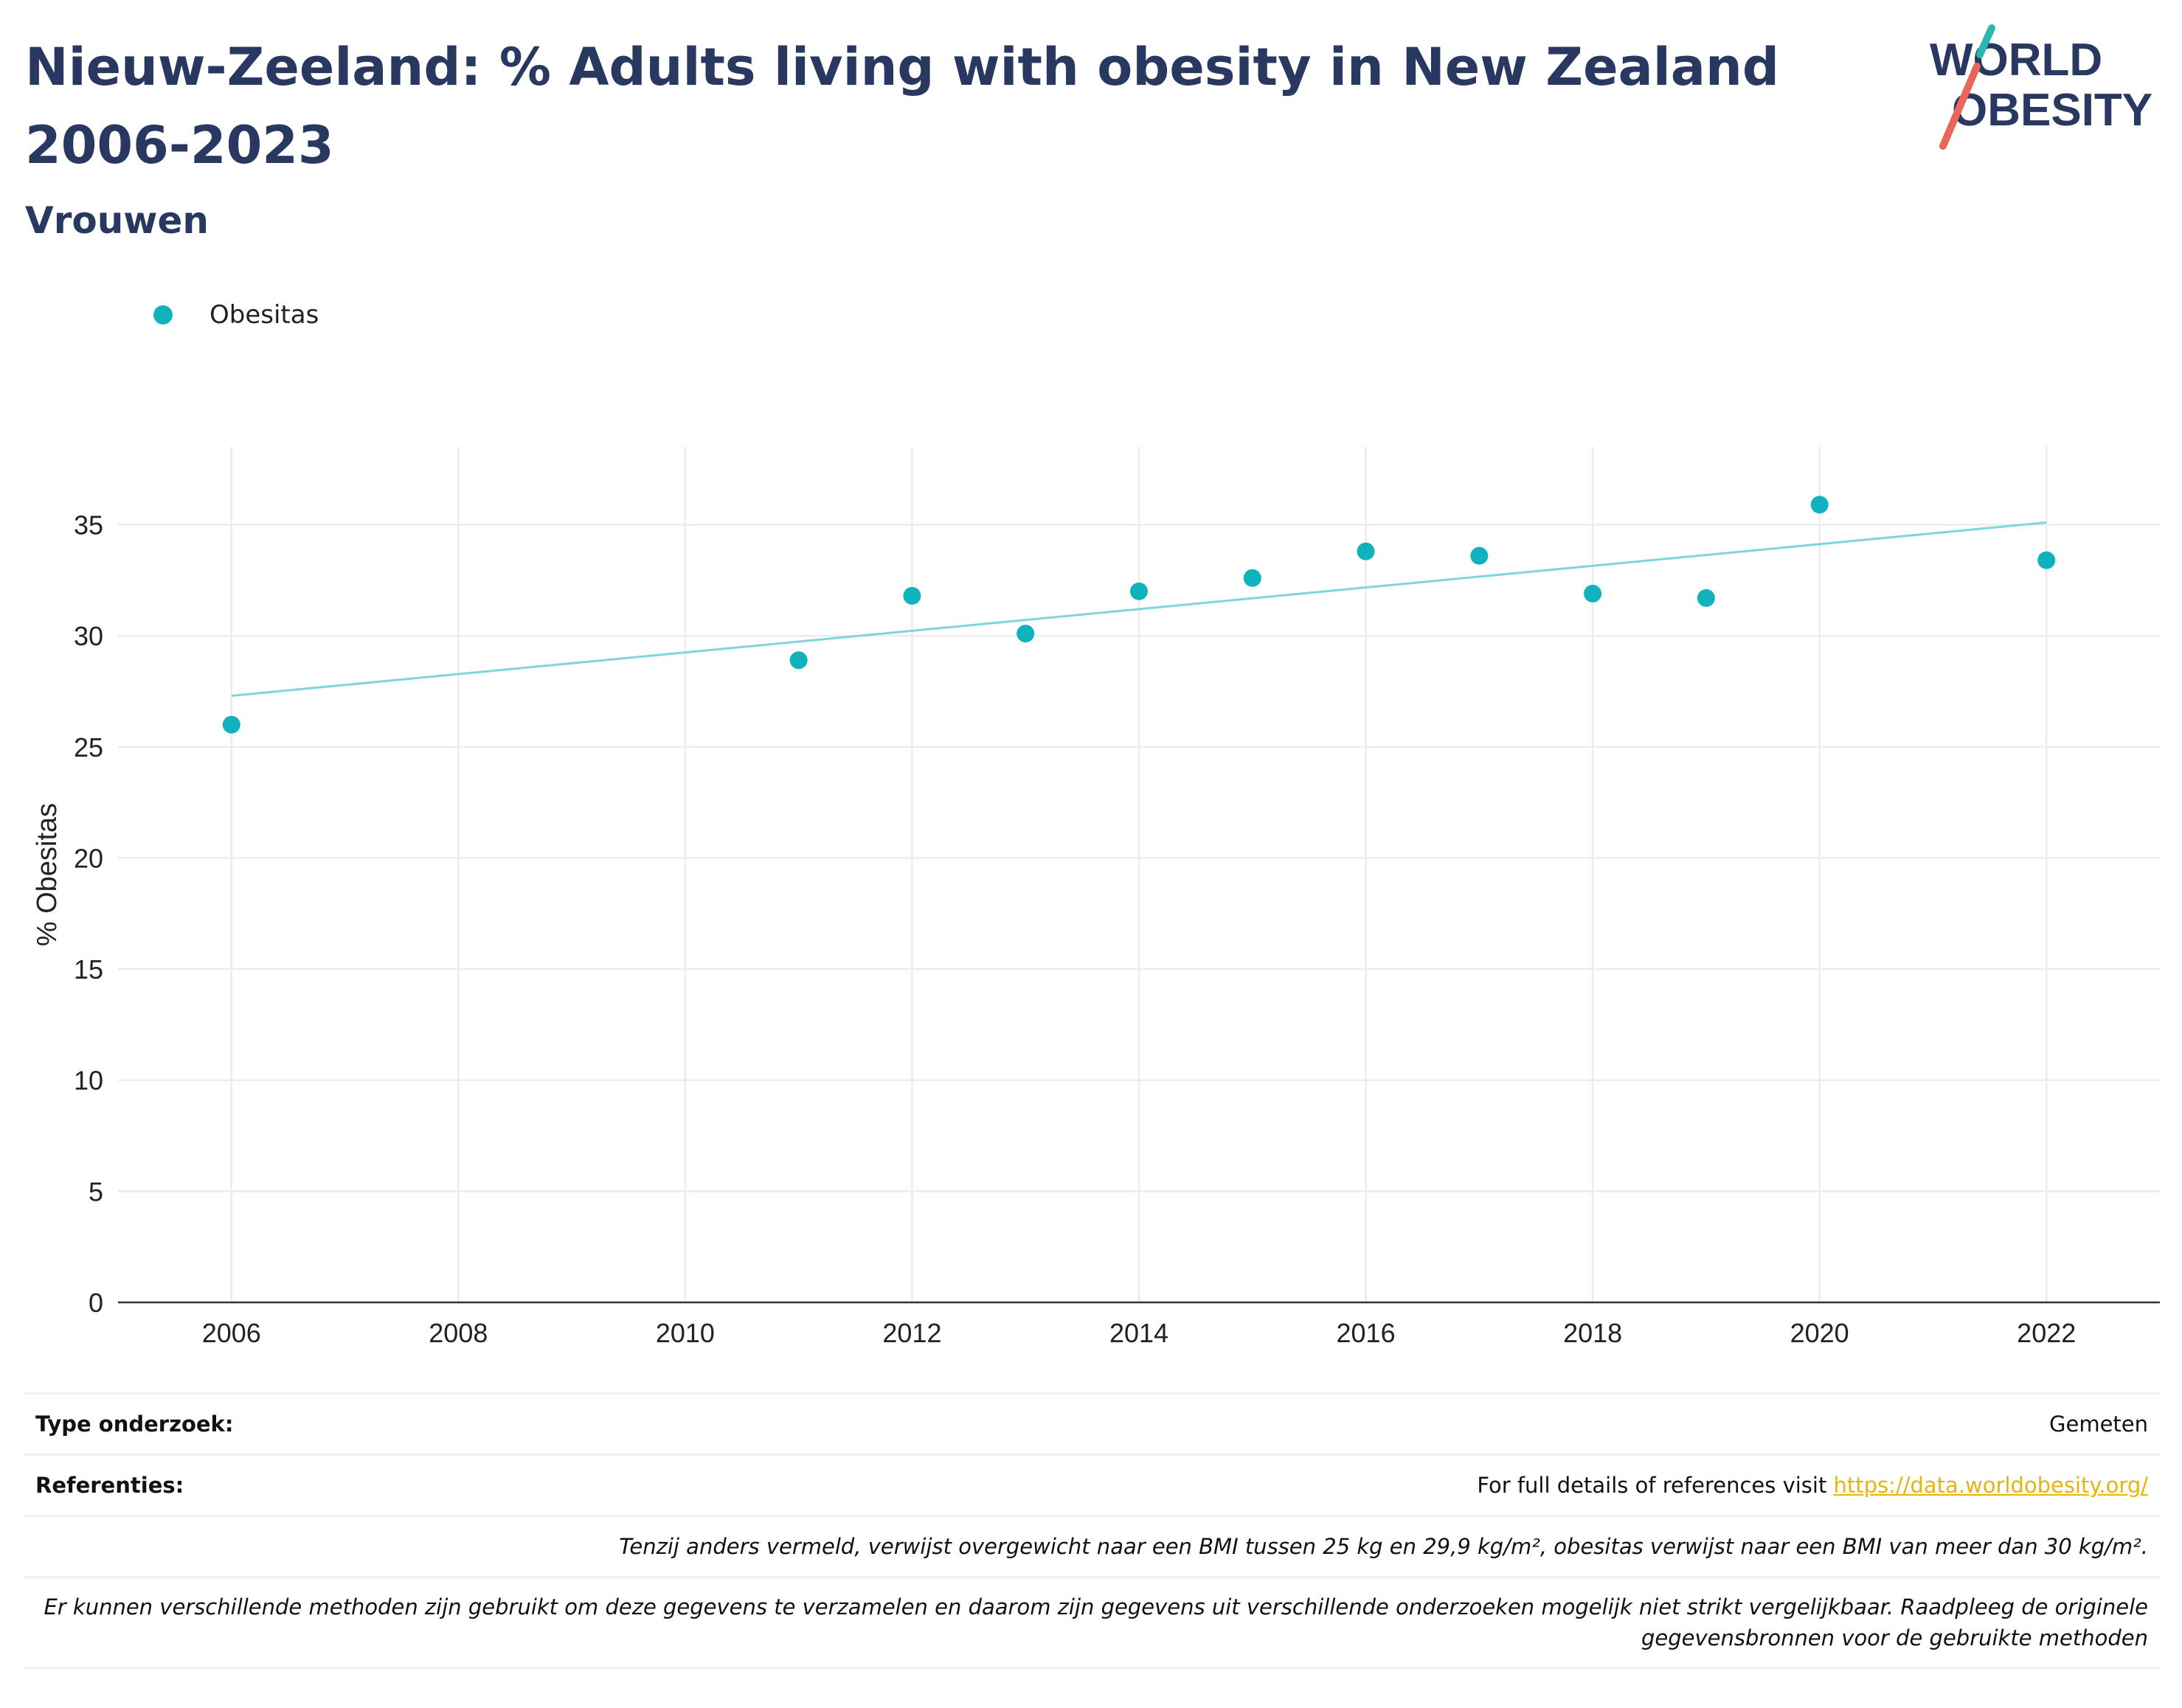 Image resolution: width=2182 pixels, height=1708 pixels. What do you see at coordinates (2098, 1424) in the screenshot?
I see `study-type-value: Gemeten` at bounding box center [2098, 1424].